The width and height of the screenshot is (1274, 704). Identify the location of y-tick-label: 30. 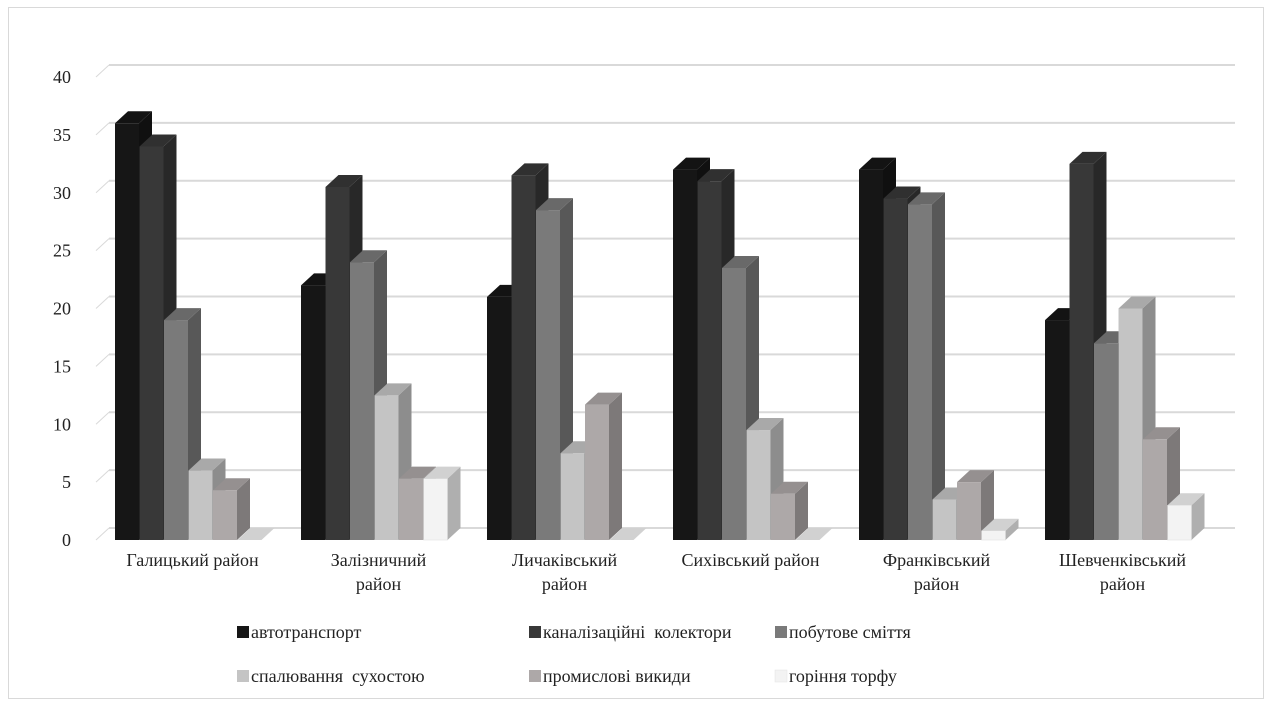
(62, 193).